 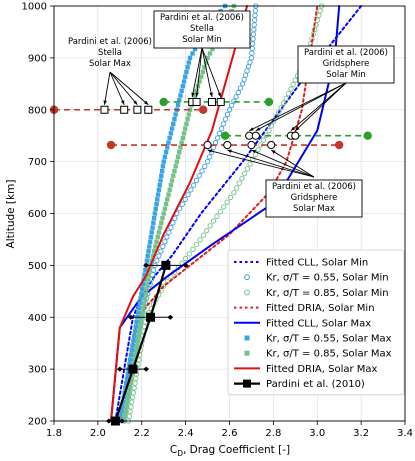 What do you see at coordinates (37, 214) in the screenshot?
I see `y-tick-label: 600` at bounding box center [37, 214].